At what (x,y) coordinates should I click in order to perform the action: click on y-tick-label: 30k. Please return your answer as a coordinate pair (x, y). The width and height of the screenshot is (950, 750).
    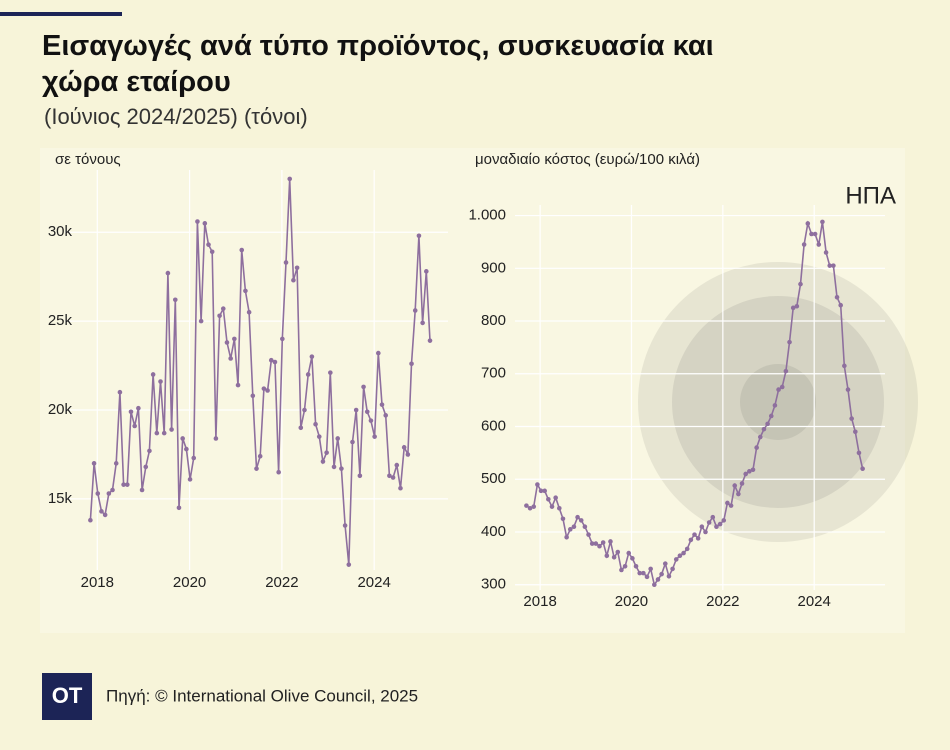
    Looking at the image, I should click on (60, 231).